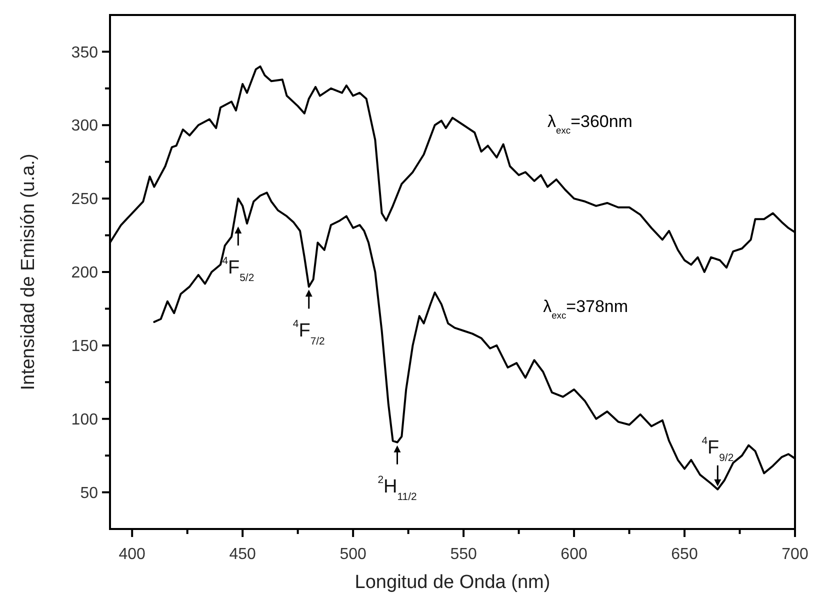 The image size is (825, 606). I want to click on y-tick-label: 300, so click(84, 126).